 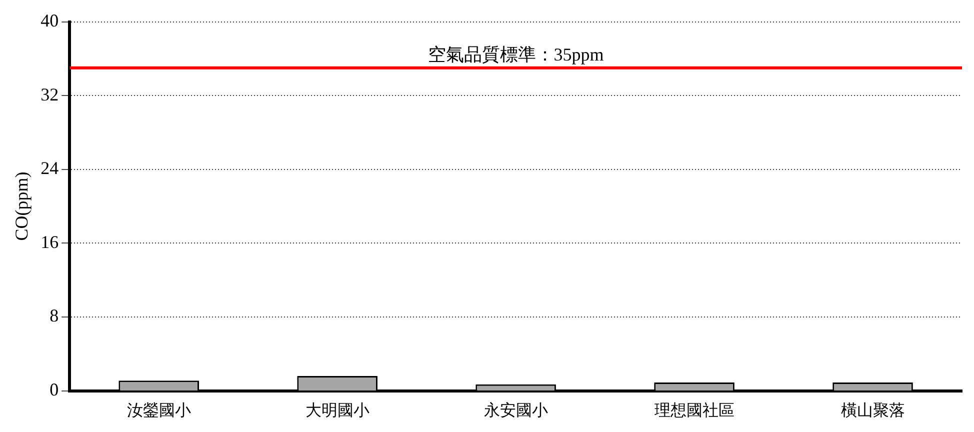 I want to click on x-tick-label: 橫山聚落, so click(x=872, y=410).